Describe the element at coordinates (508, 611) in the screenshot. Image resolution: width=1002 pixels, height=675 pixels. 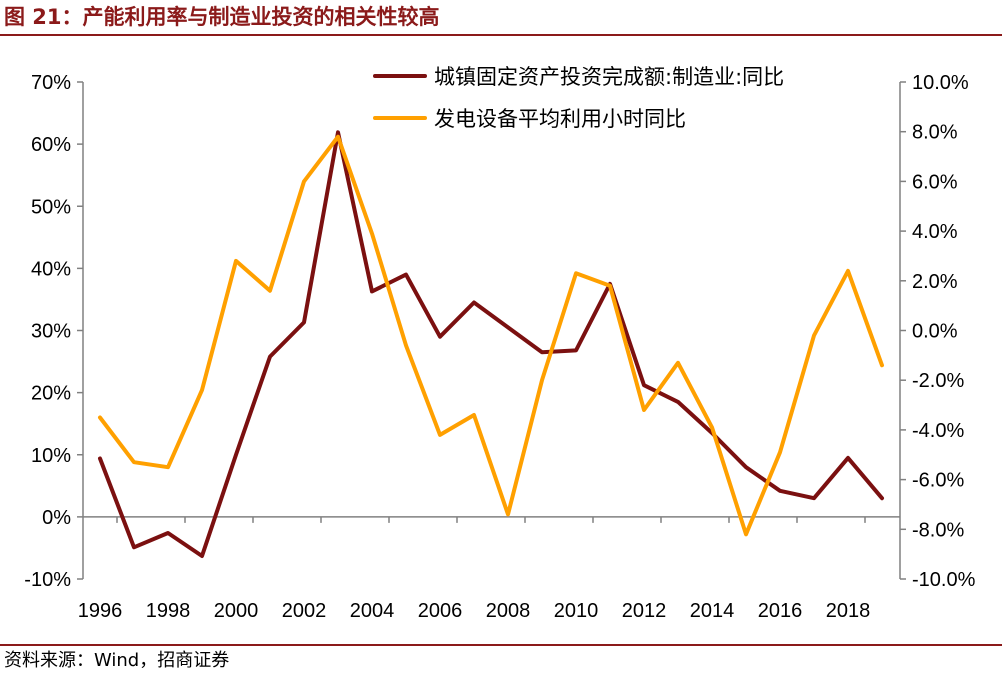
I see `x-tick-label: 2008` at that location.